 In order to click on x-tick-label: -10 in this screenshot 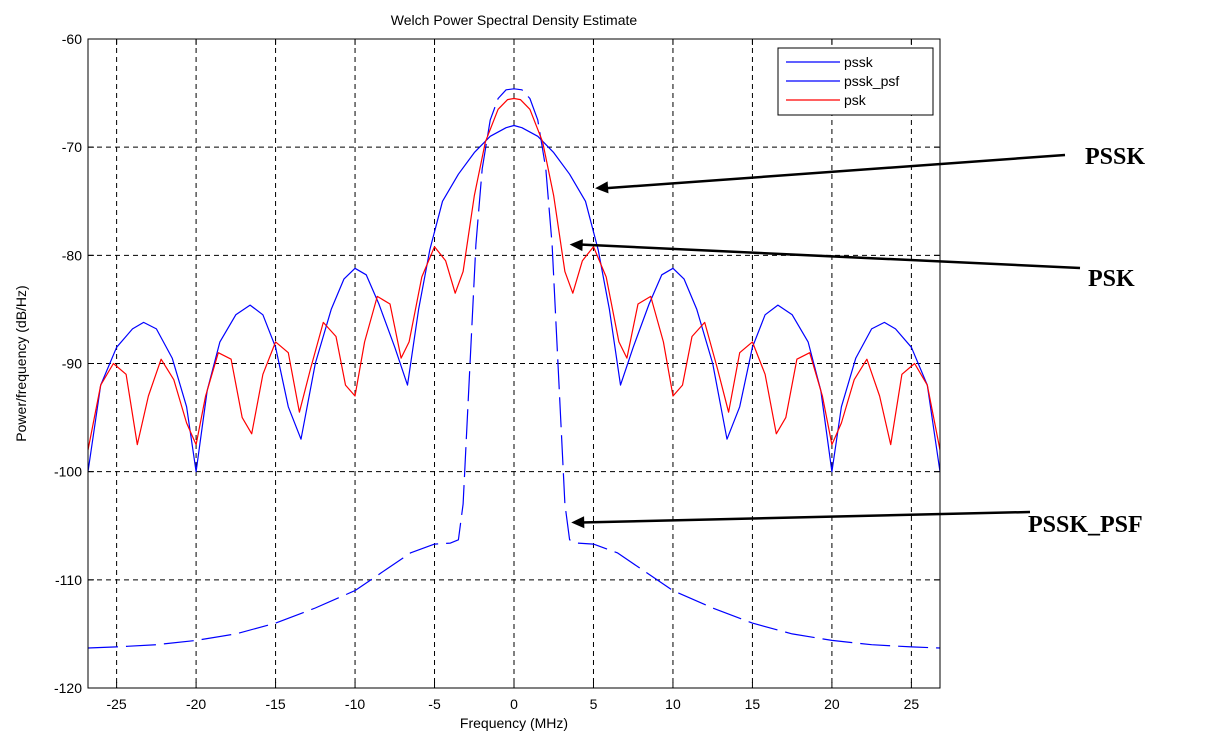, I will do `click(355, 704)`.